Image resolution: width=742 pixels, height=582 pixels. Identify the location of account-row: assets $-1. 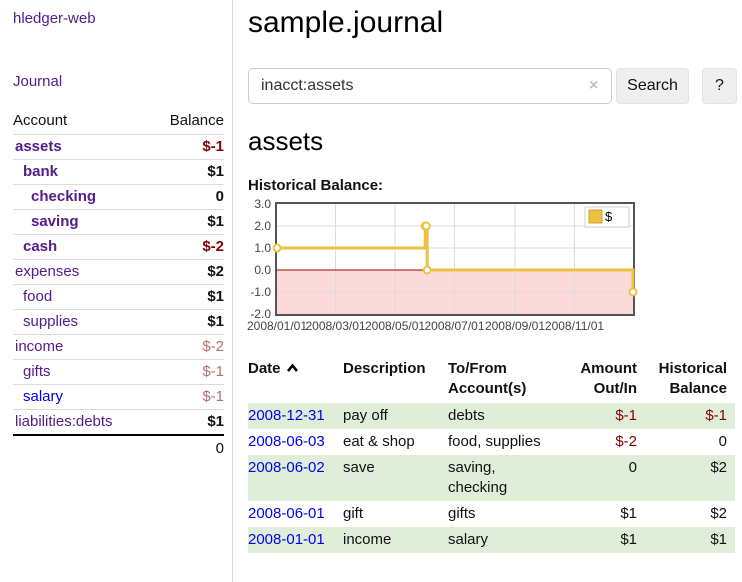
(118, 147).